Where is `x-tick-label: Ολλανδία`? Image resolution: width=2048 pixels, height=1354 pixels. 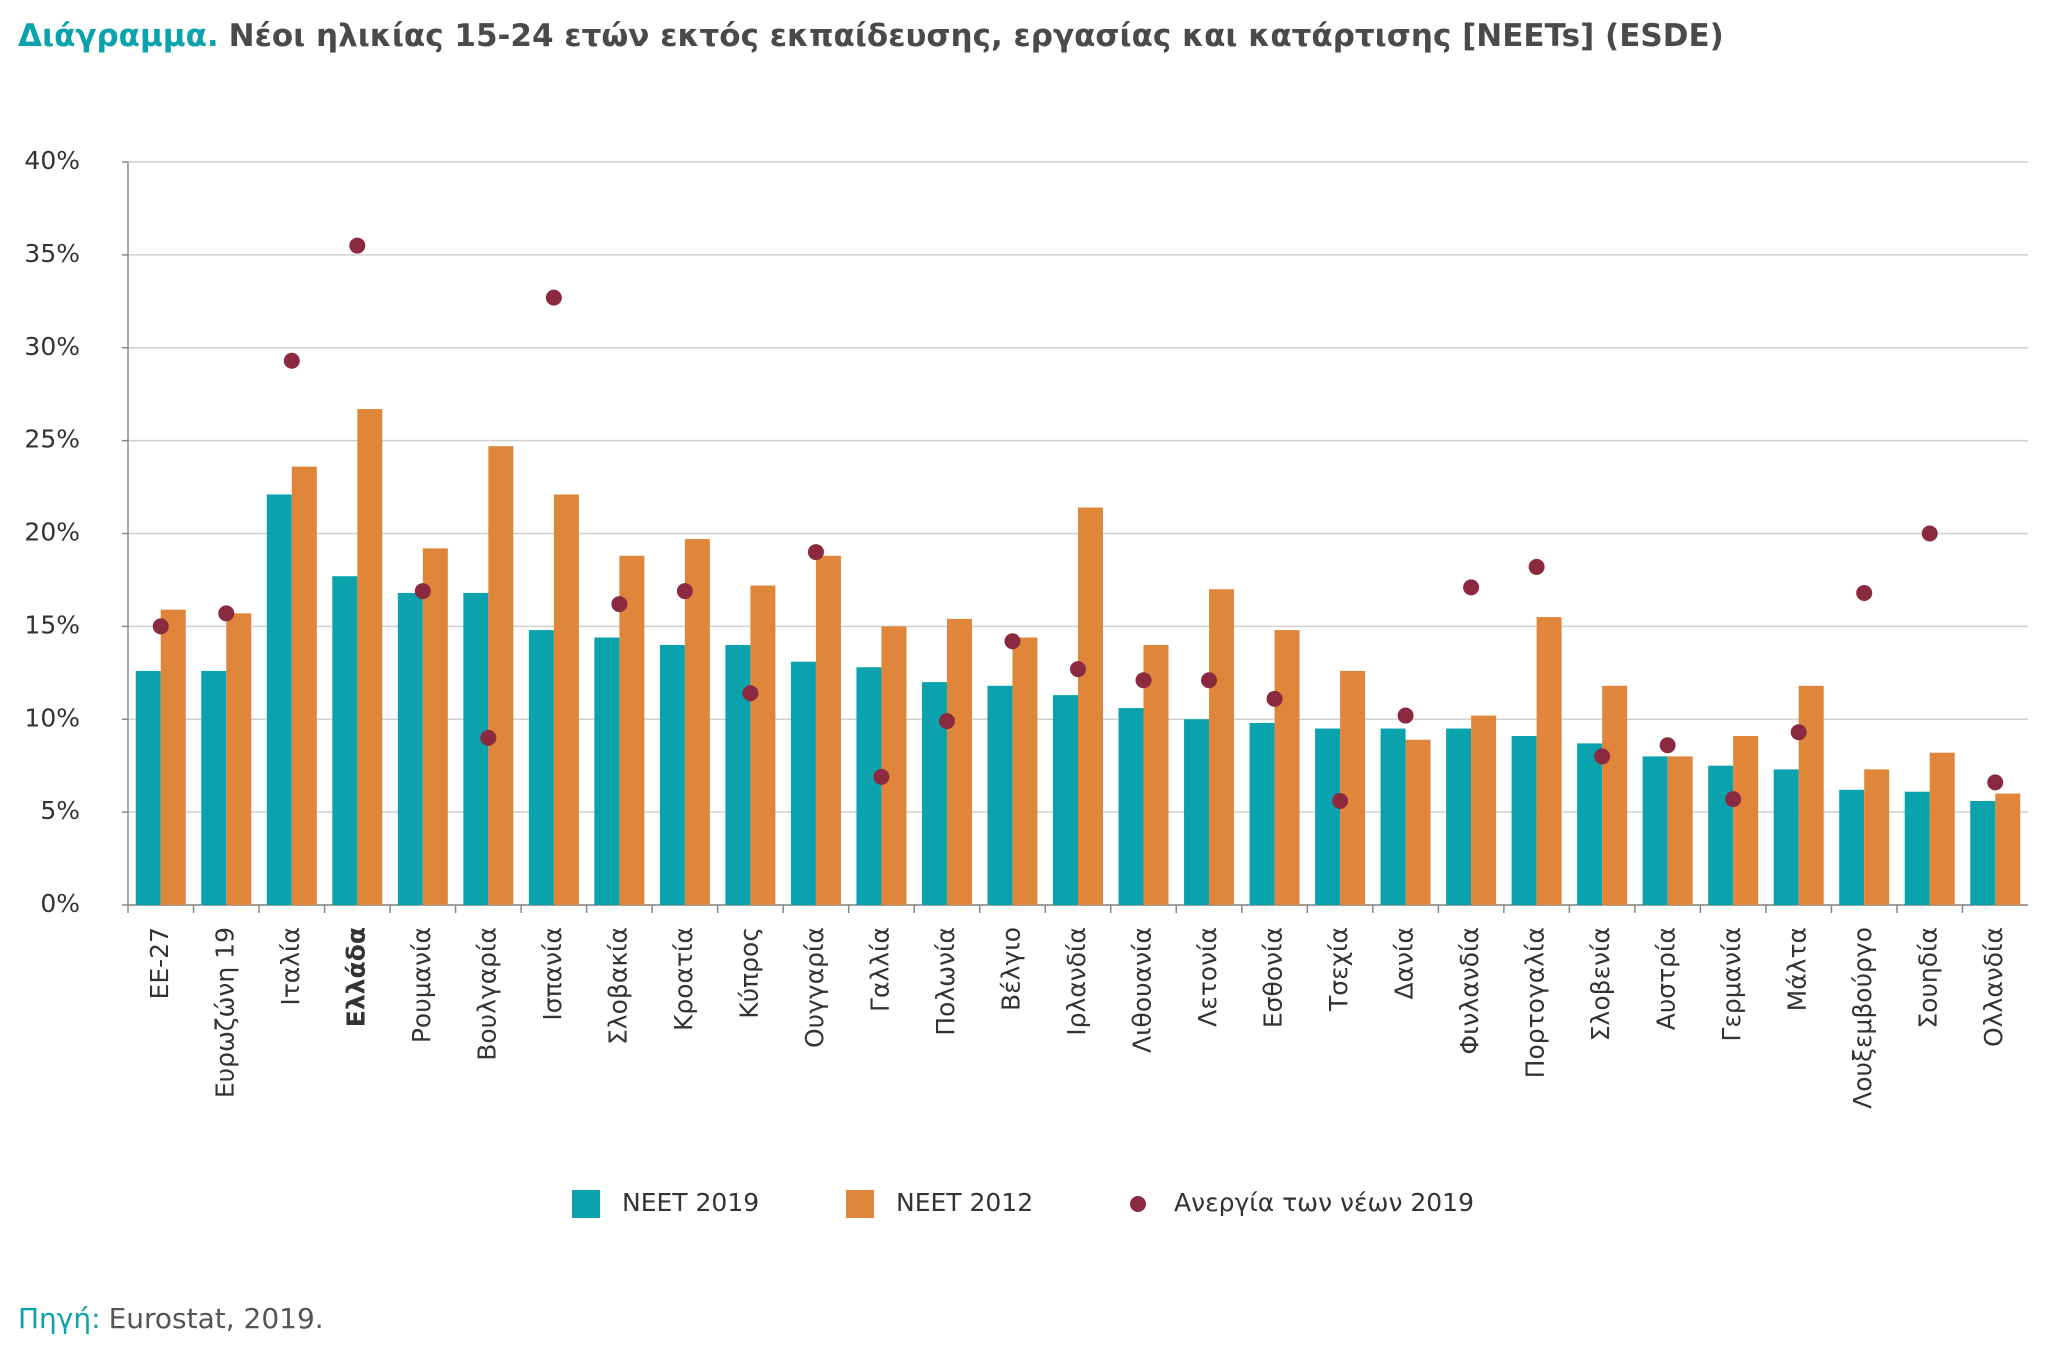
x-tick-label: Ολλανδία is located at coordinates (1993, 987).